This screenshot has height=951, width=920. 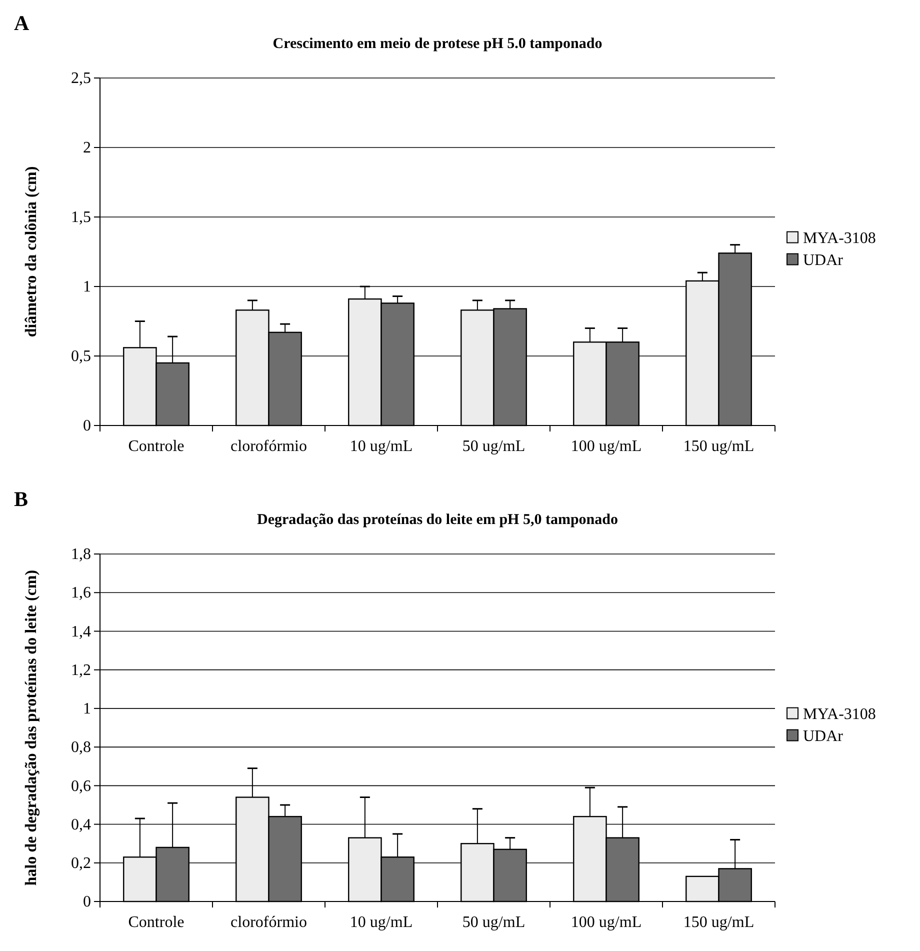 I want to click on text: B, so click(x=21, y=498).